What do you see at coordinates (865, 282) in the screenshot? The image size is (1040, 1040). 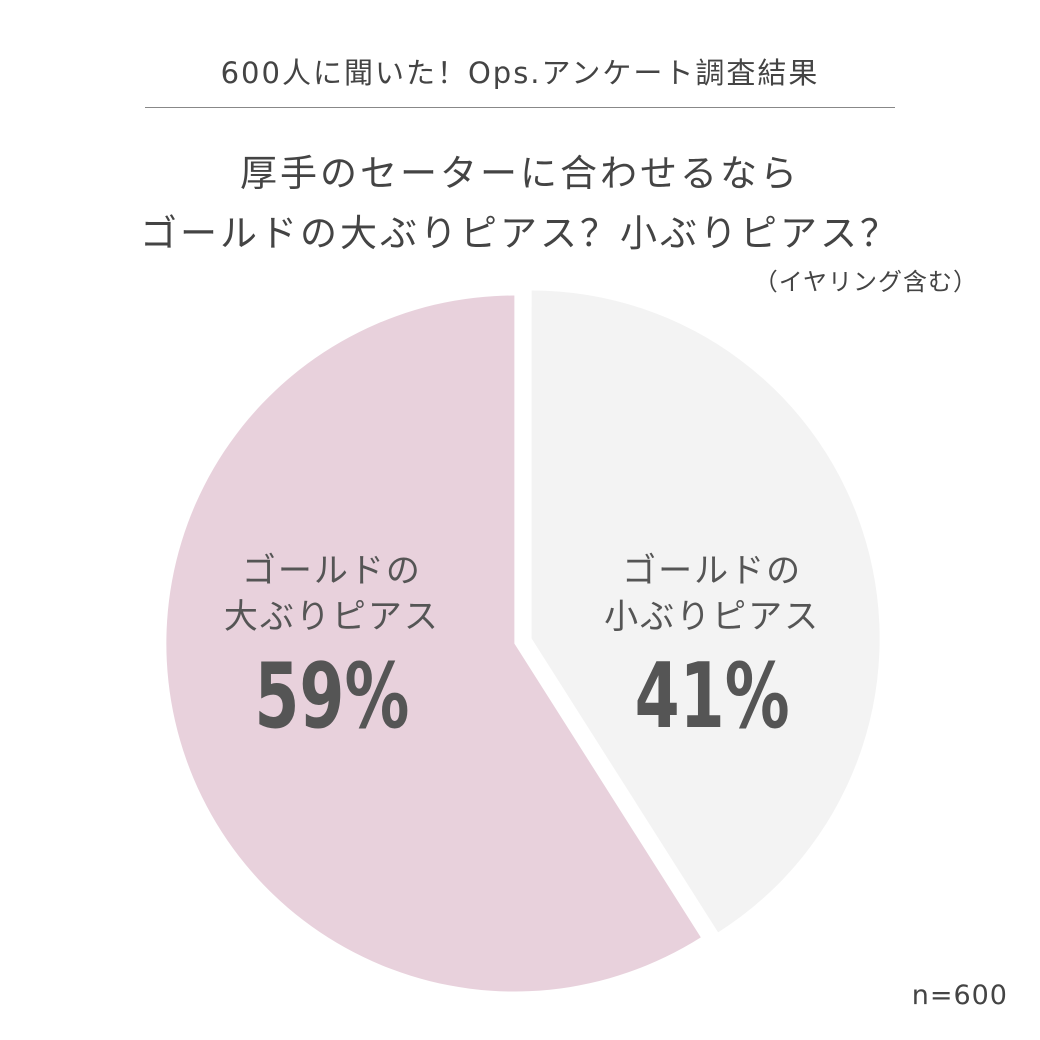 I see `question-note: （イヤリング含む）` at bounding box center [865, 282].